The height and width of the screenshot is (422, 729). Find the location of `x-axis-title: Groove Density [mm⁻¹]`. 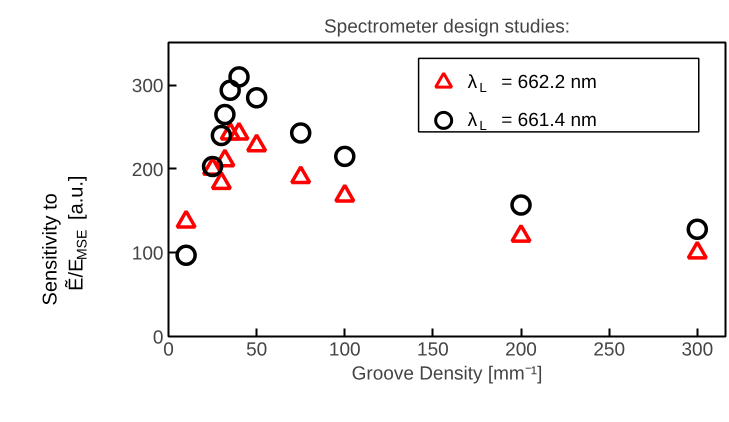

x-axis-title: Groove Density [mm⁻¹] is located at coordinates (447, 374).